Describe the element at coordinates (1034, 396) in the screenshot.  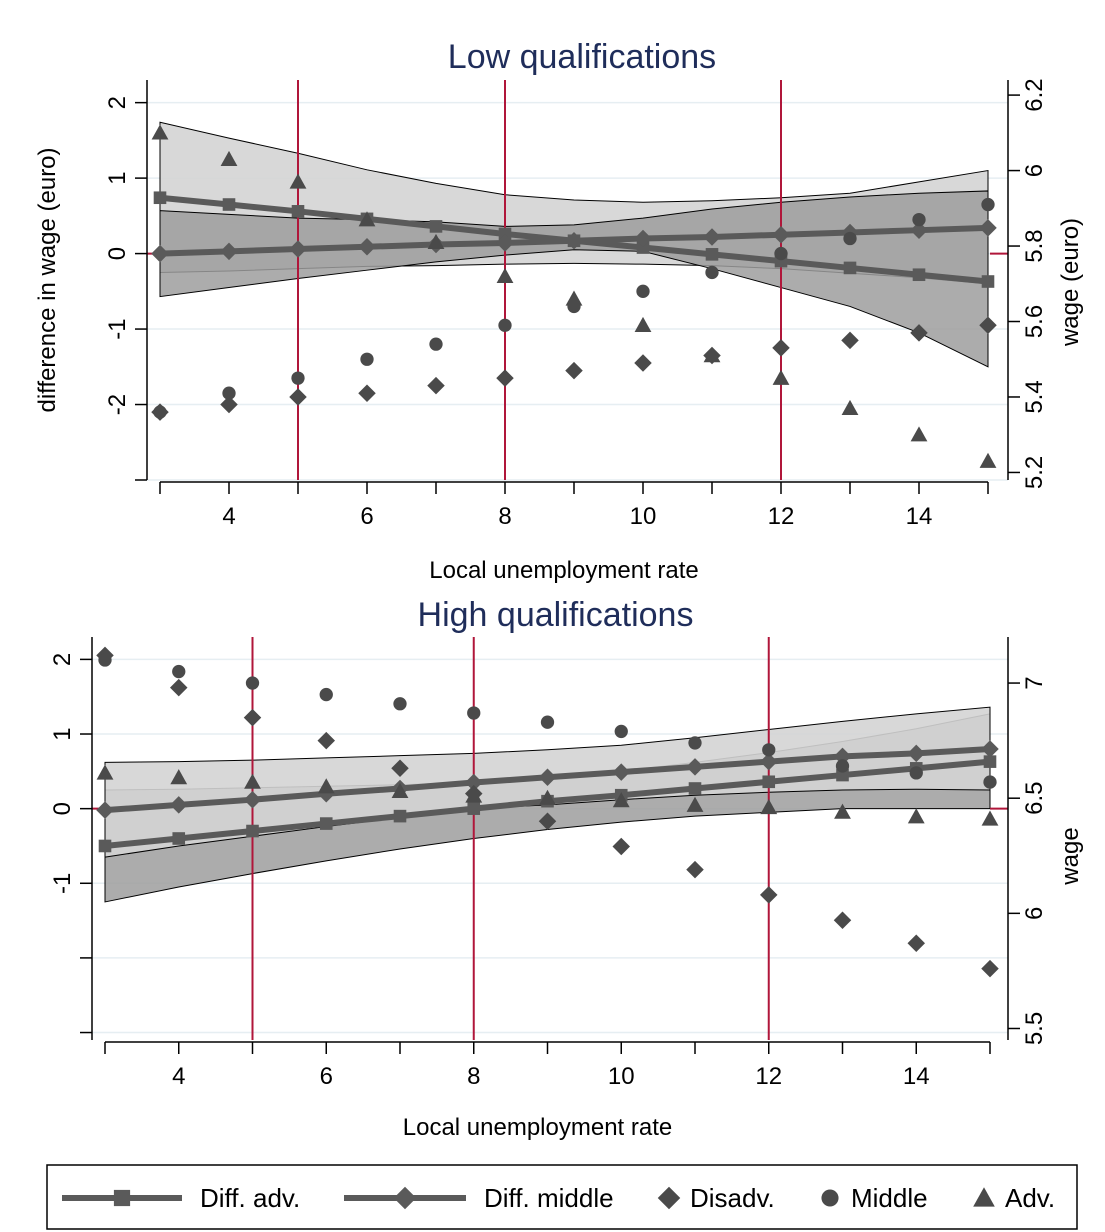
I see `y-right-tick-label: 5.4` at that location.